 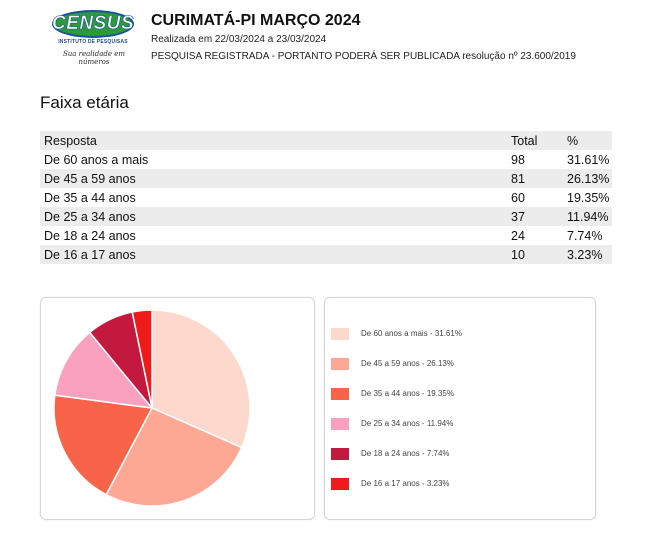 I want to click on cell-percent: 11.94%, so click(x=588, y=216).